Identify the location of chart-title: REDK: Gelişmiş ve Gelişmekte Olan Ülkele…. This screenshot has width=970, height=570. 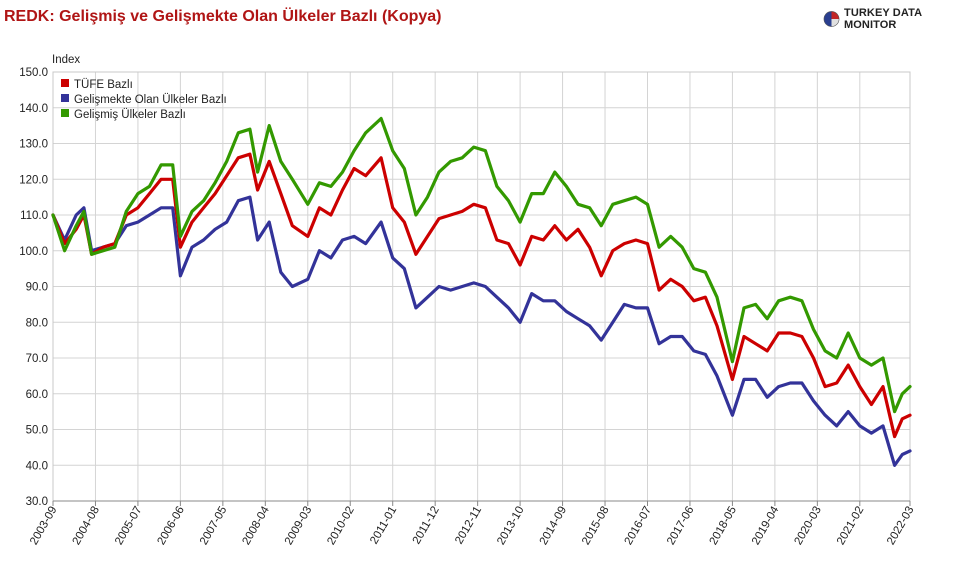
(223, 16).